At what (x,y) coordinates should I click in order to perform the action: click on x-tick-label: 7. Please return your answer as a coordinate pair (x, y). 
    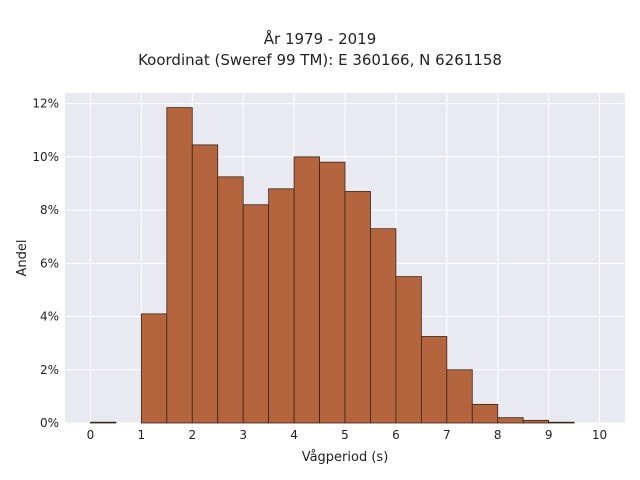
    Looking at the image, I should click on (447, 435).